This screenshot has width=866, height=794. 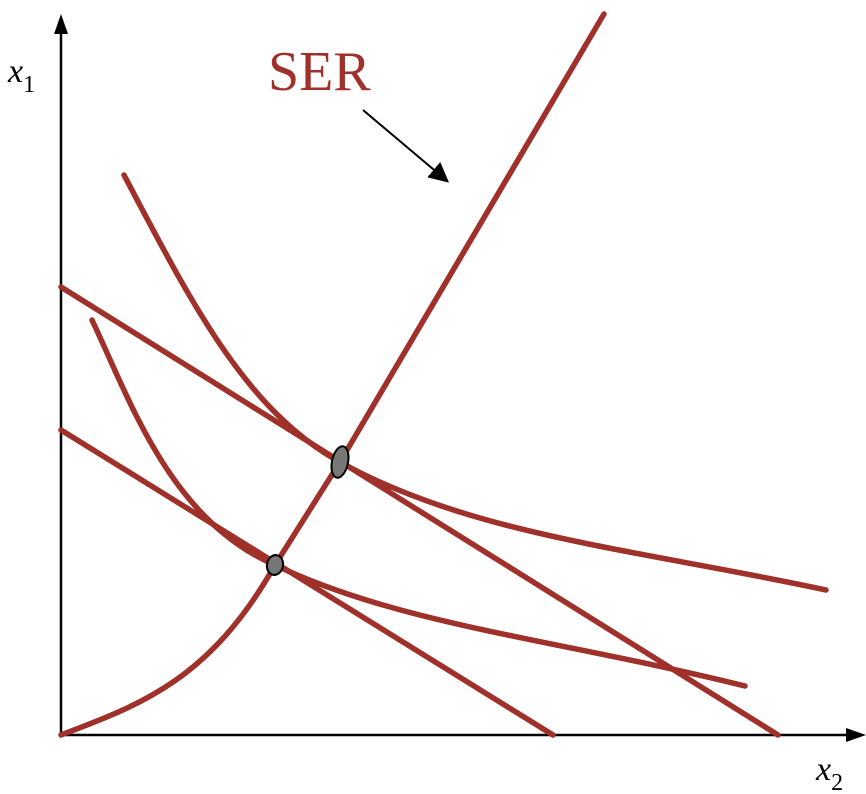 What do you see at coordinates (856, 735) in the screenshot?
I see `x-axis-arrowhead-icon` at bounding box center [856, 735].